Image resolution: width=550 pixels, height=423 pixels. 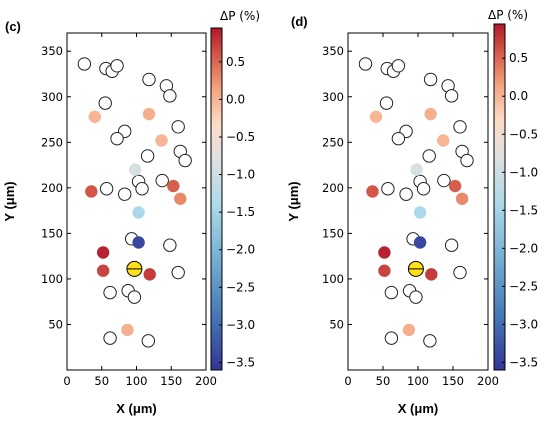 What do you see at coordinates (488, 381) in the screenshot?
I see `x-tick-label: 200` at bounding box center [488, 381].